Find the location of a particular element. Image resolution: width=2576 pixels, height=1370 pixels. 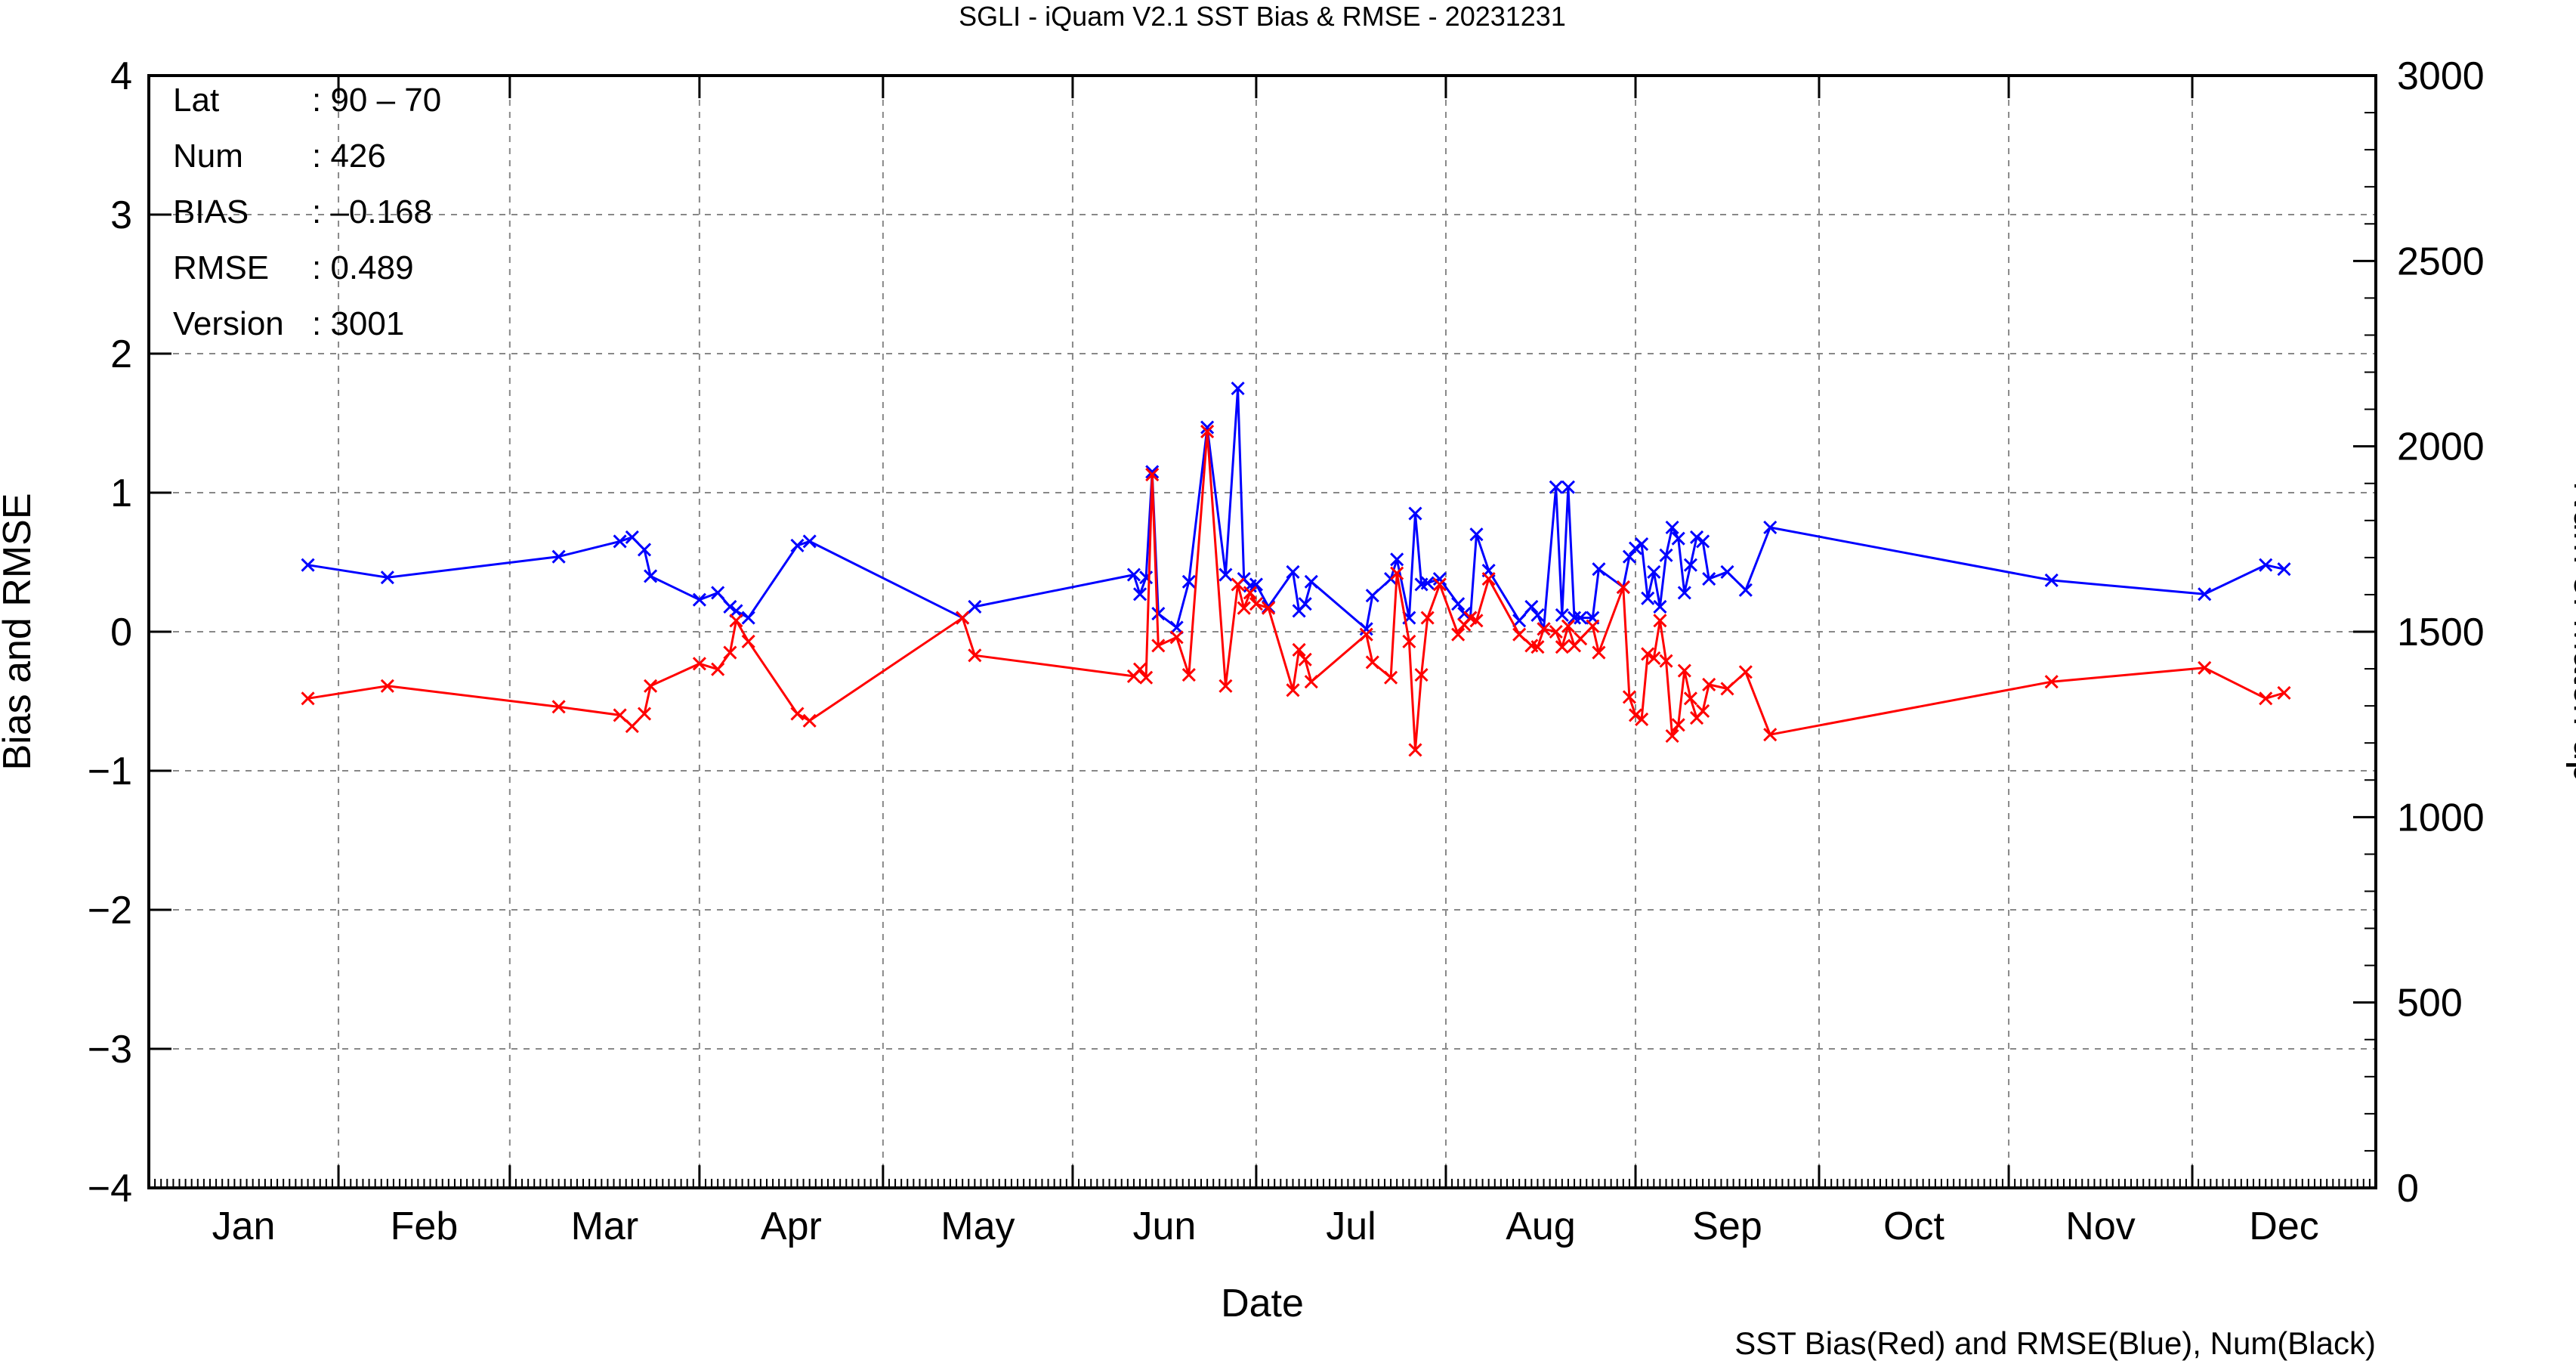

y2-tick-label: 2500 is located at coordinates (2441, 261).